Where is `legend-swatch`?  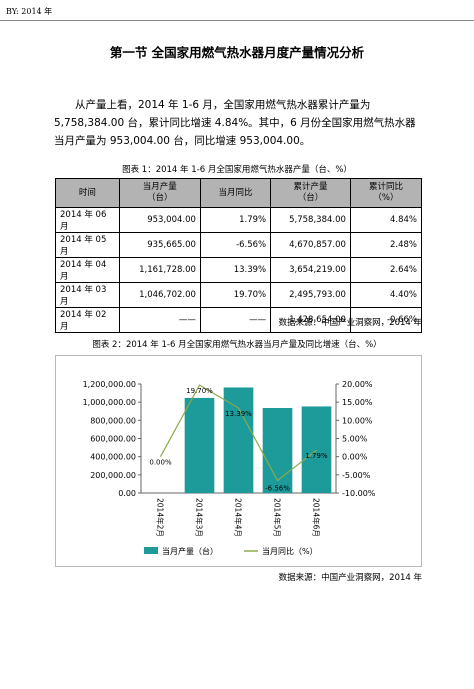
legend-swatch is located at coordinates (151, 550).